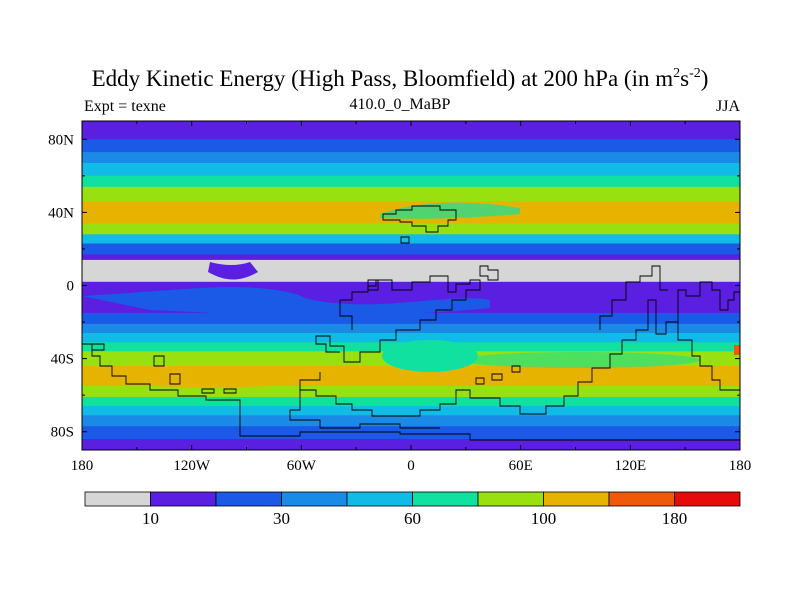  What do you see at coordinates (210, 378) in the screenshot?
I see `yellow-core-s` at bounding box center [210, 378].